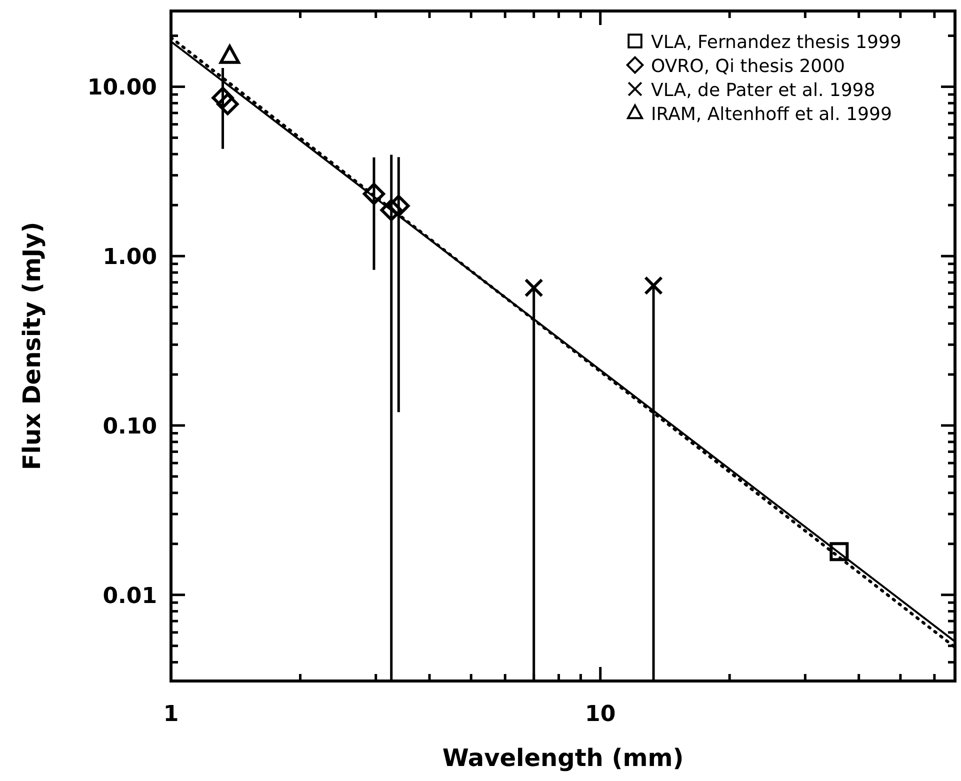  Describe the element at coordinates (32, 346) in the screenshot. I see `y-axis-title: Flux Density (mJy)` at that location.